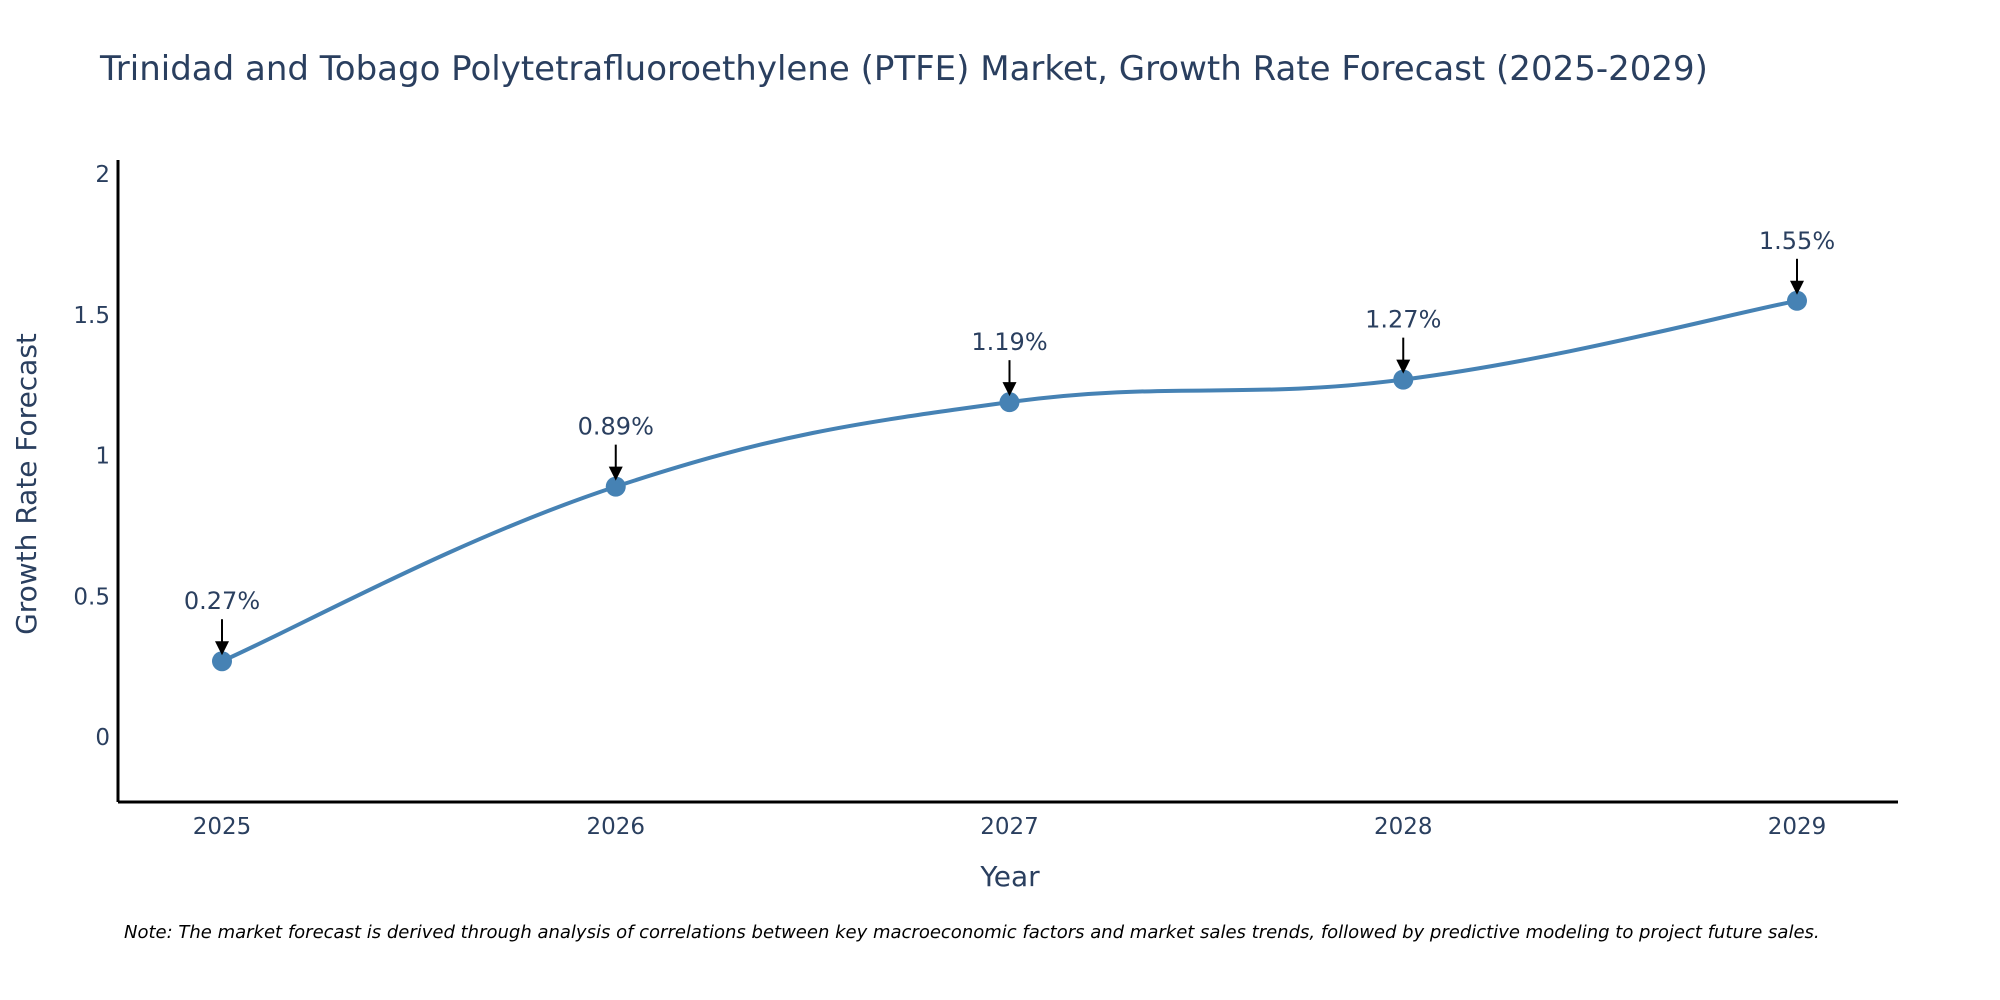 The height and width of the screenshot is (1000, 2000). What do you see at coordinates (1009, 342) in the screenshot?
I see `data-label: 1.19%` at bounding box center [1009, 342].